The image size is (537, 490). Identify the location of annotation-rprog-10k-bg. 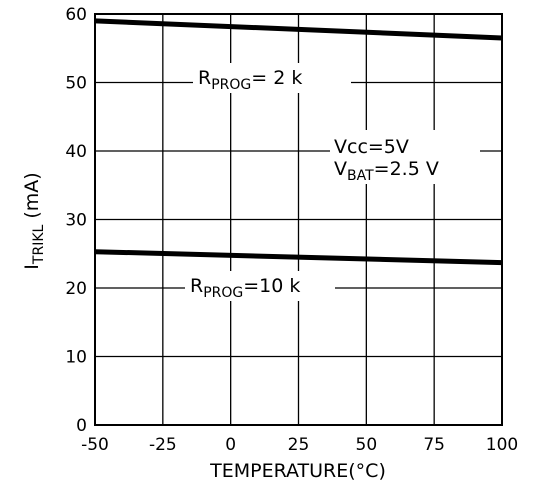
(260, 286).